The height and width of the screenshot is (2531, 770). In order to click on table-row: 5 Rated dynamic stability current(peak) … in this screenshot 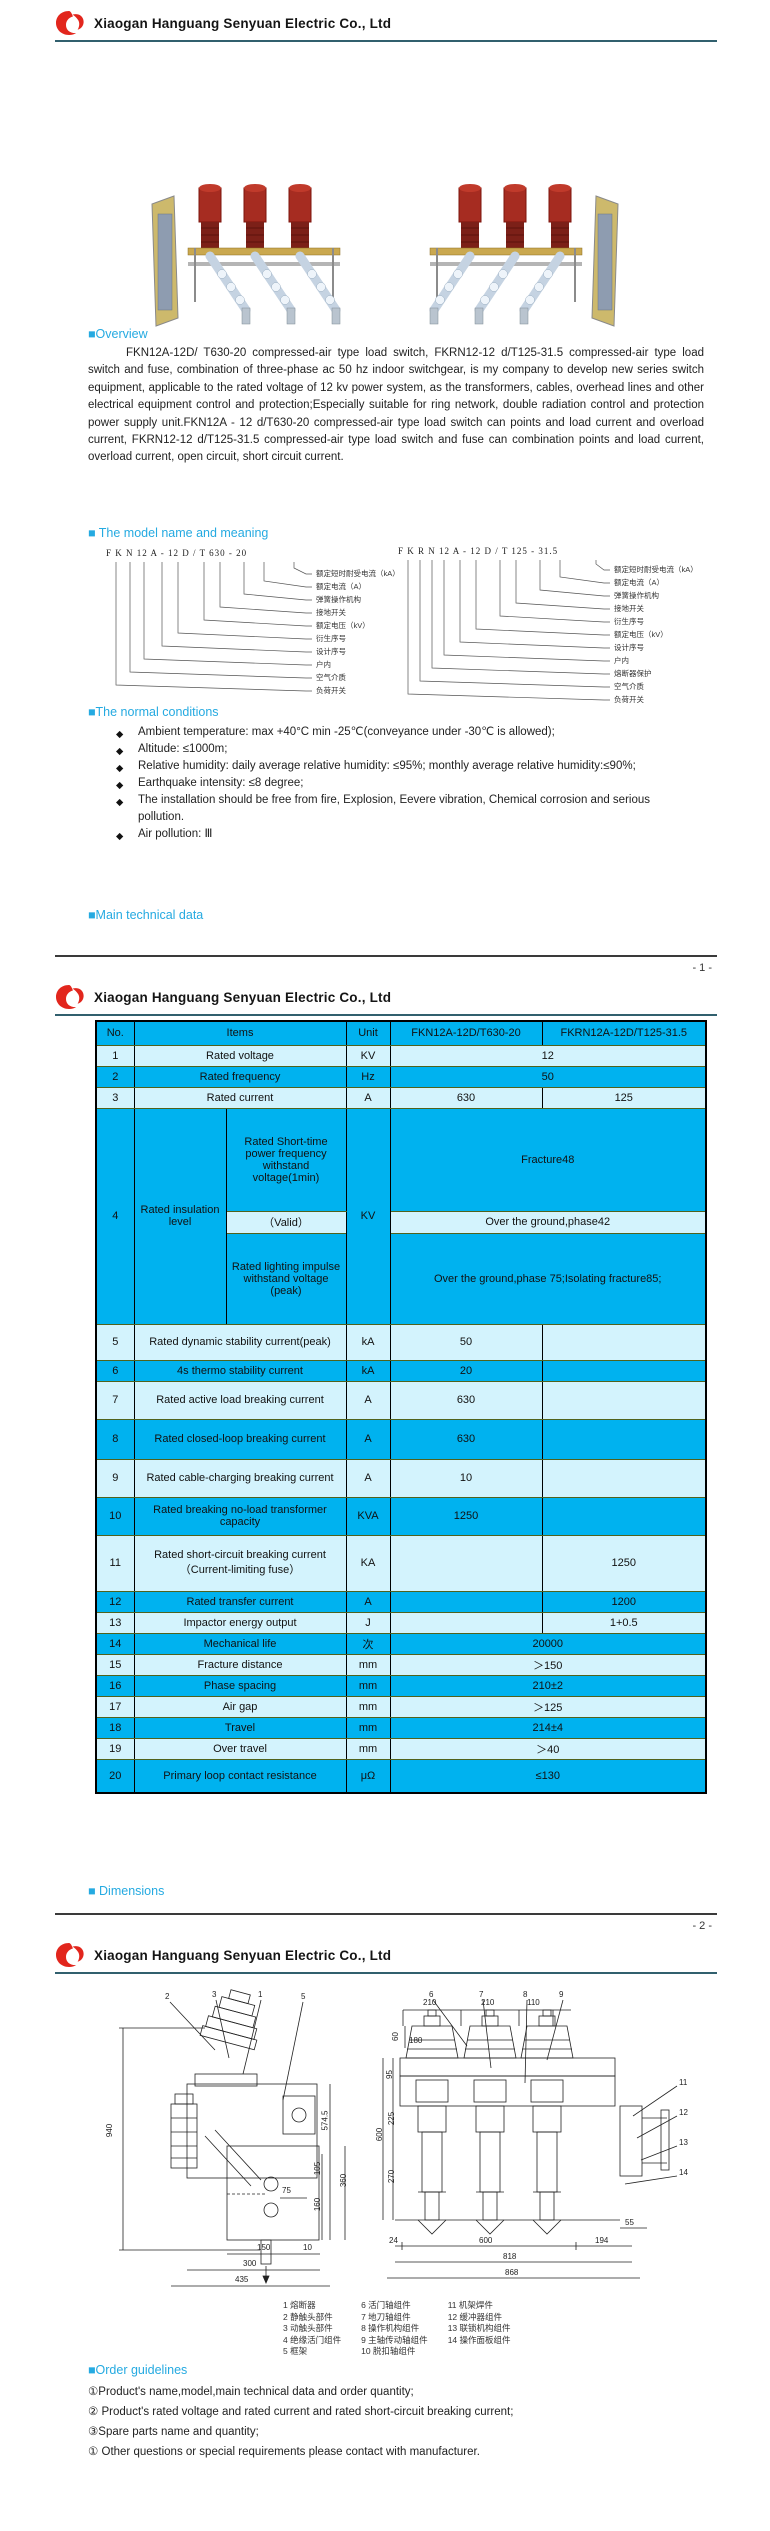, I will do `click(401, 1342)`.